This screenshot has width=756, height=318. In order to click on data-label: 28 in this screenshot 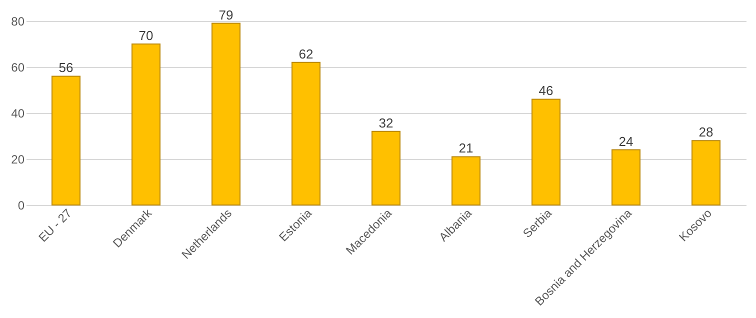, I will do `click(706, 132)`.